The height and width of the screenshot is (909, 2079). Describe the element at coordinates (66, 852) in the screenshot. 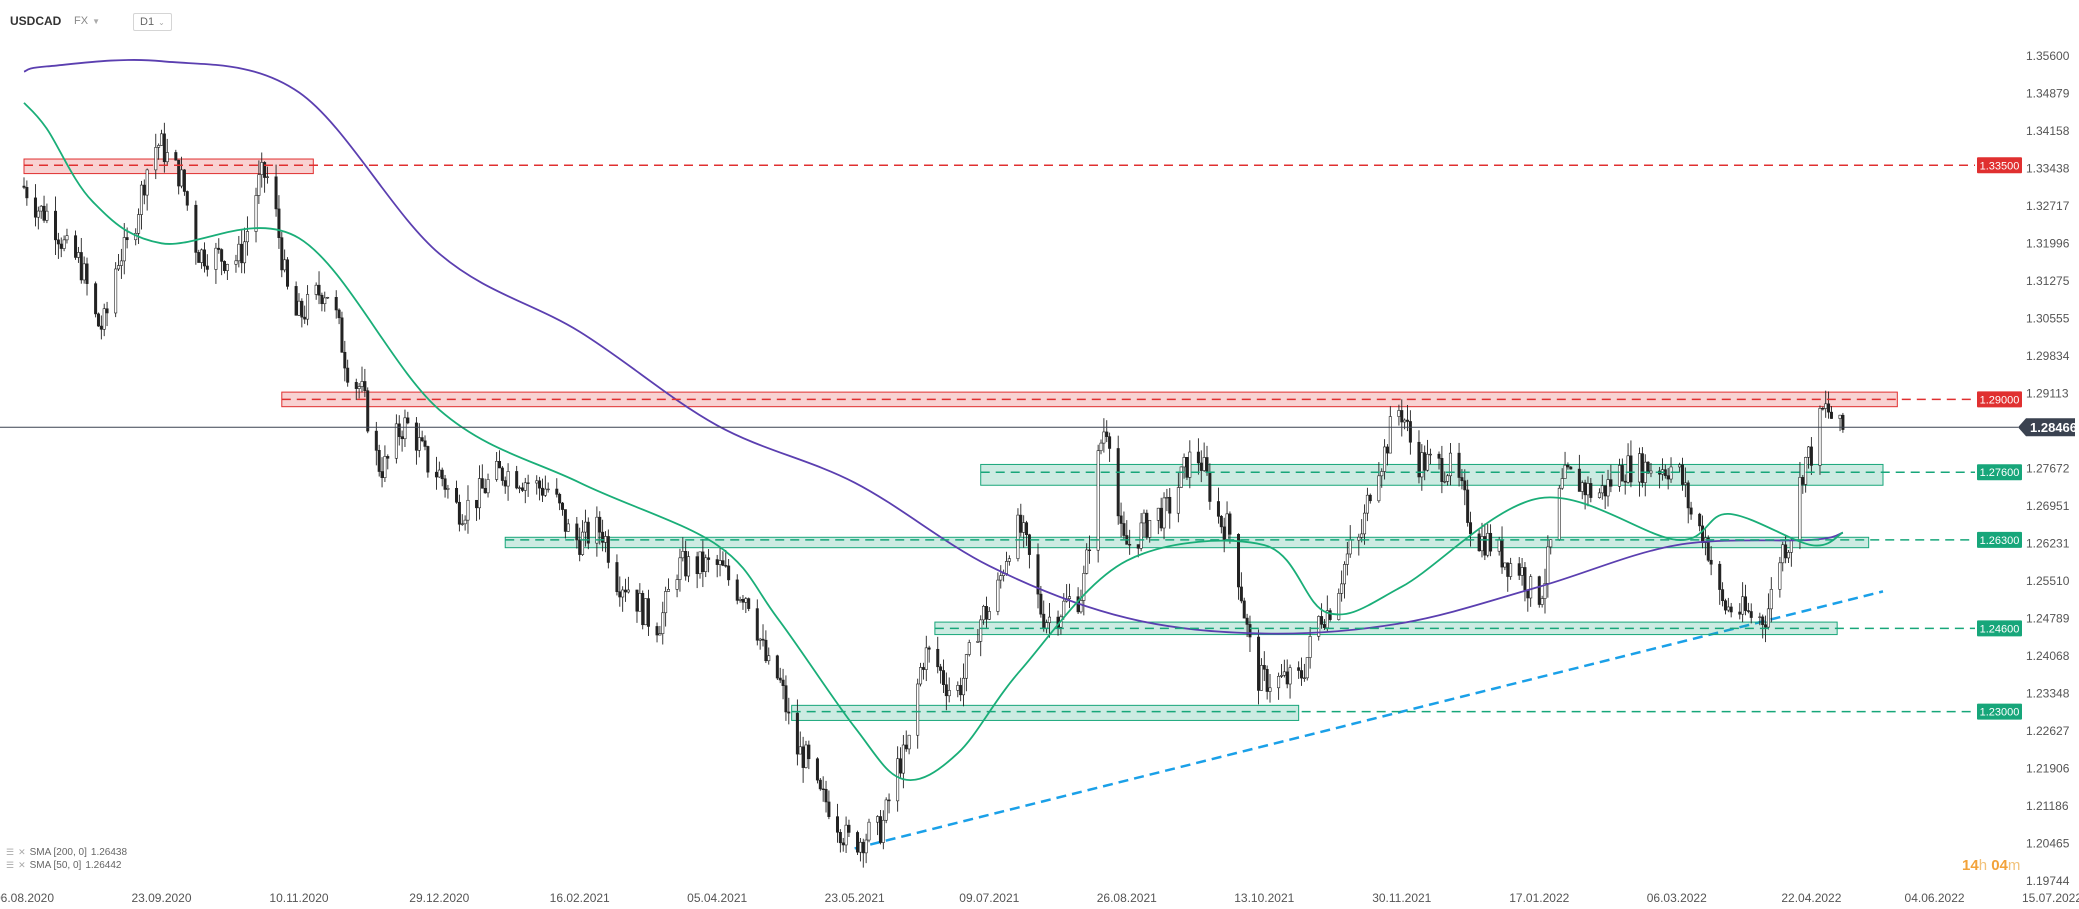

I see `indicator-legend-sma200: ☰ ✕ SMA [200, 0] 1.26438` at that location.